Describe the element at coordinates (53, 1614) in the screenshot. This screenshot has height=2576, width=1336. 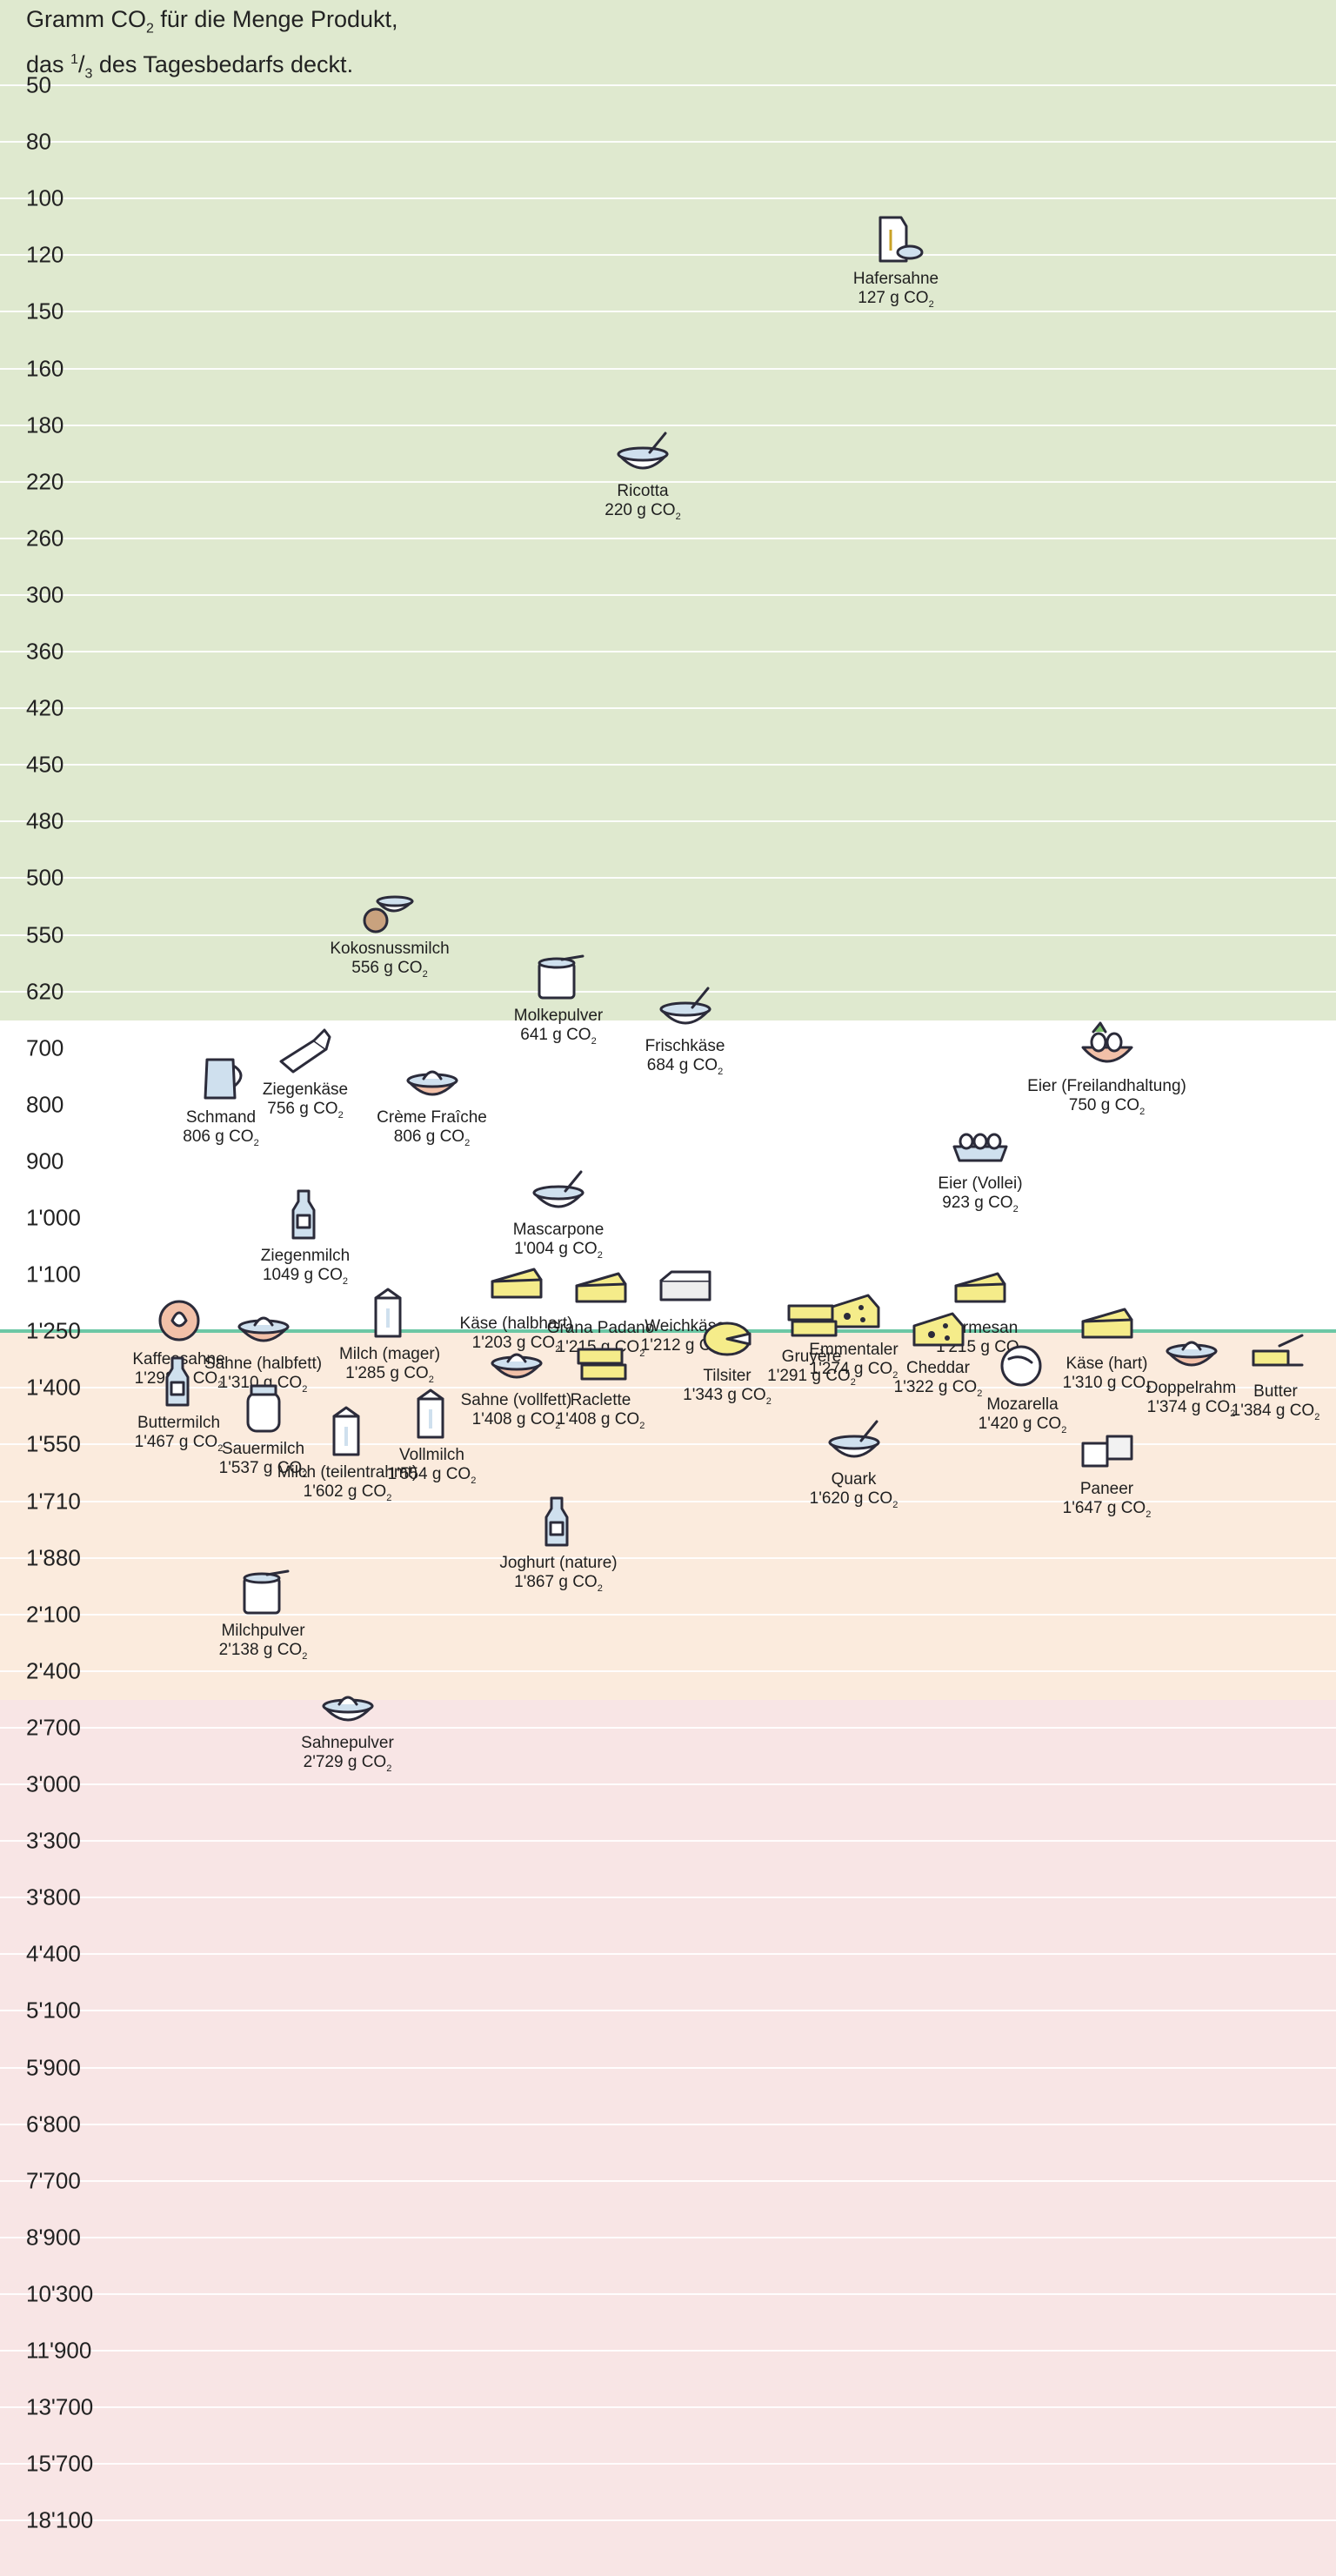
I see `y-tick-label: 2'100` at that location.